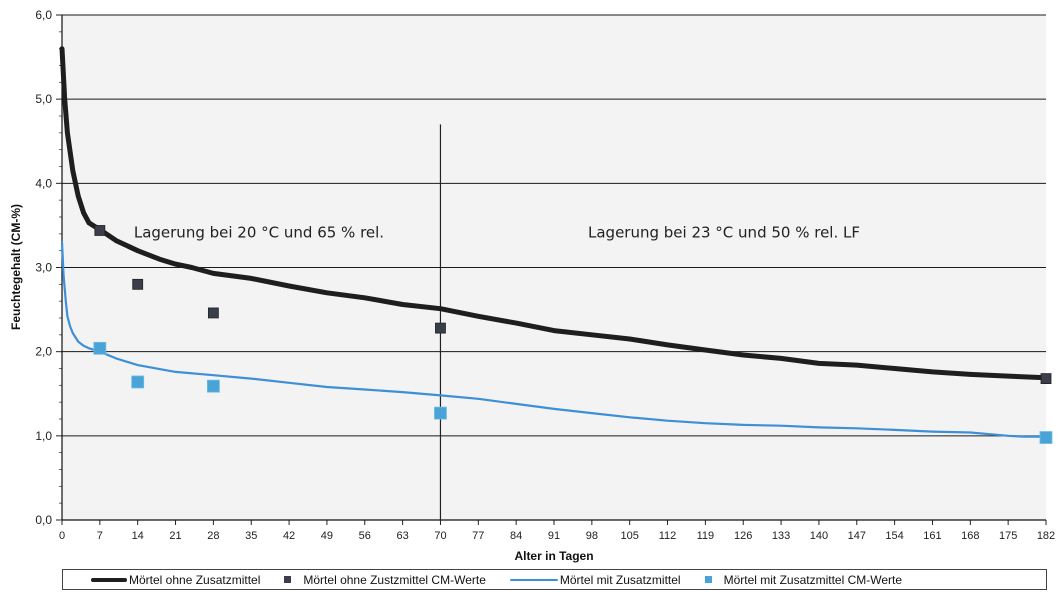 The image size is (1058, 598). Describe the element at coordinates (100, 536) in the screenshot. I see `x-tick-label: 7` at that location.